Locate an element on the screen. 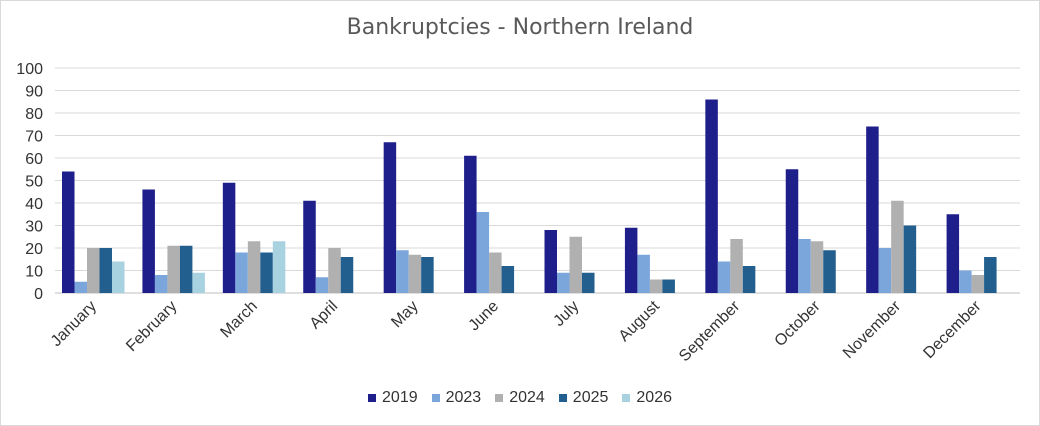 The height and width of the screenshot is (426, 1040). bar-2025-june is located at coordinates (508, 279).